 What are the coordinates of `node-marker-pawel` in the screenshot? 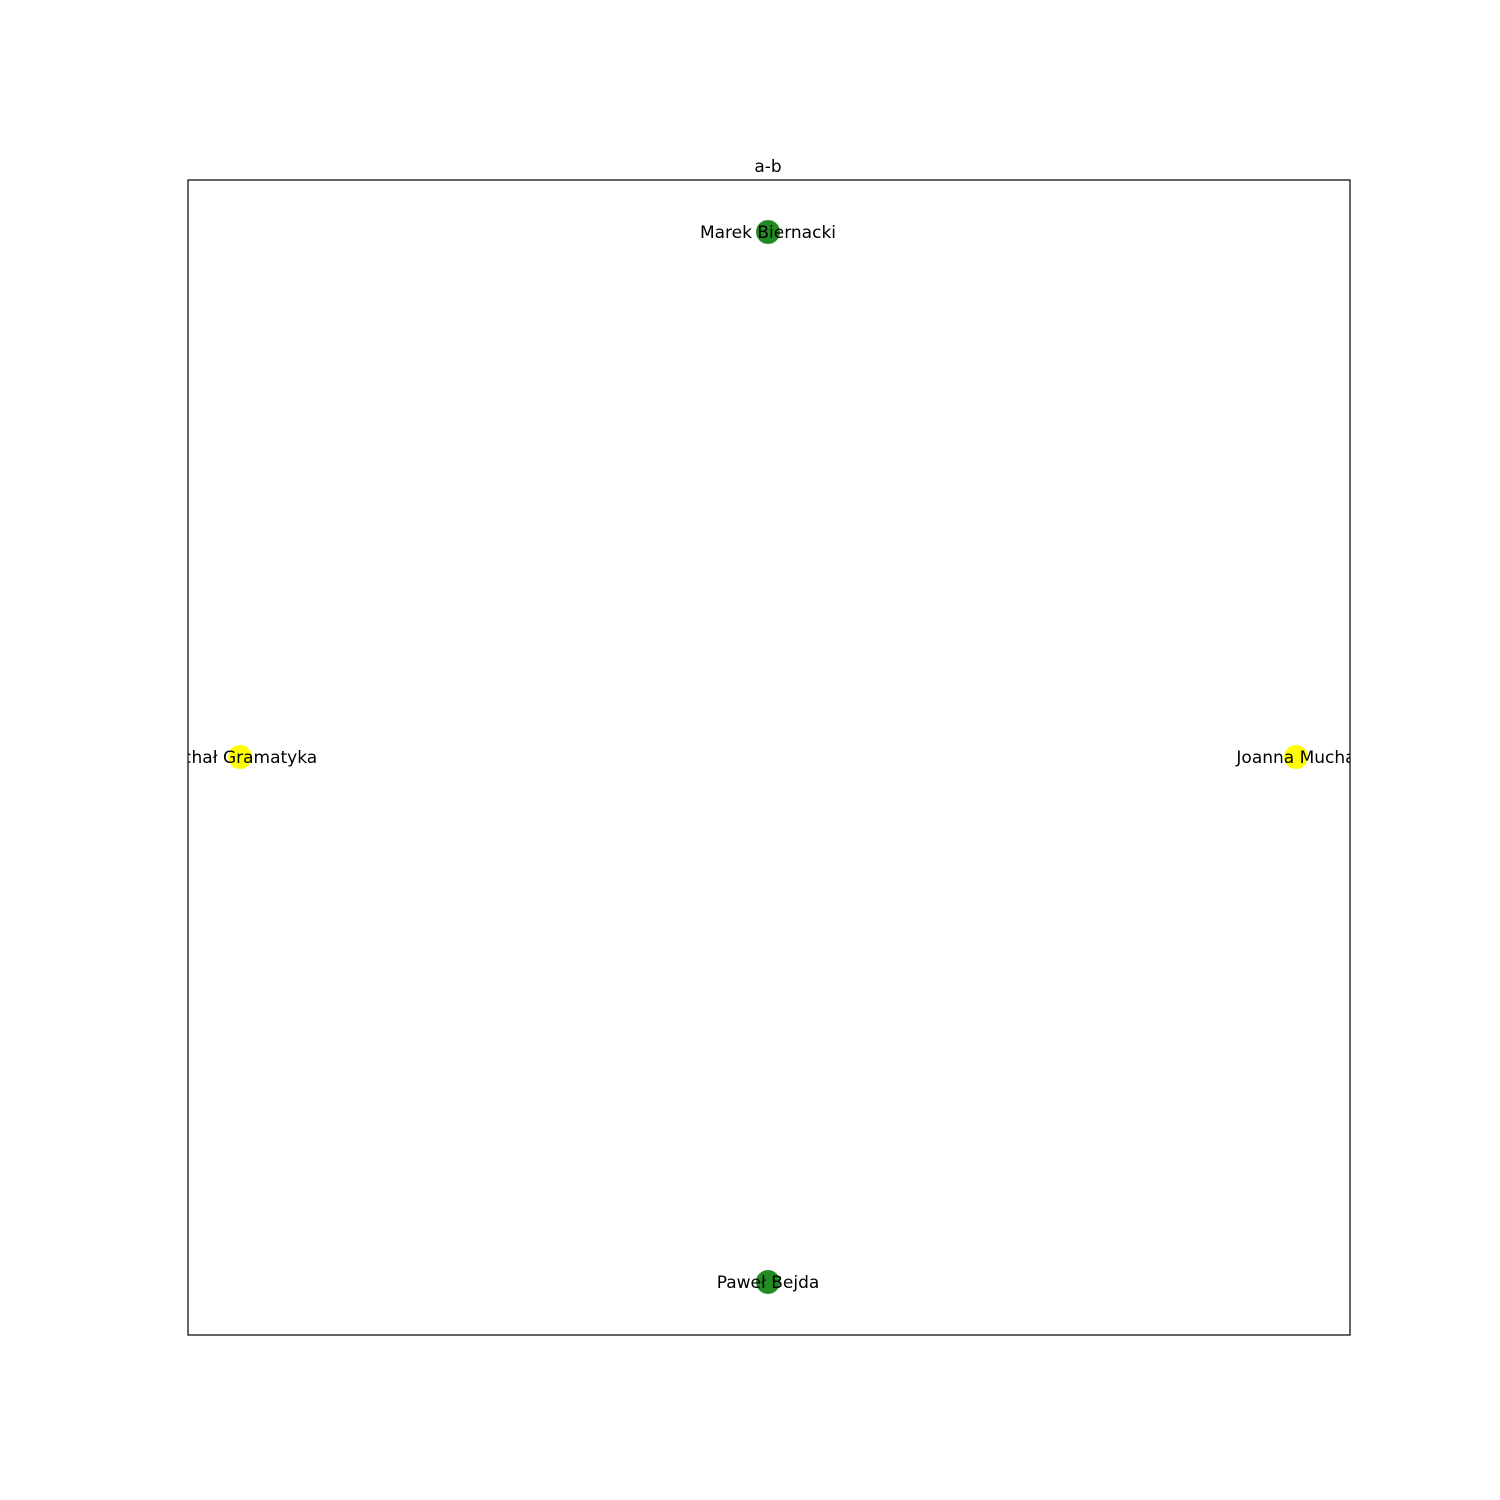 It's located at (768, 1282).